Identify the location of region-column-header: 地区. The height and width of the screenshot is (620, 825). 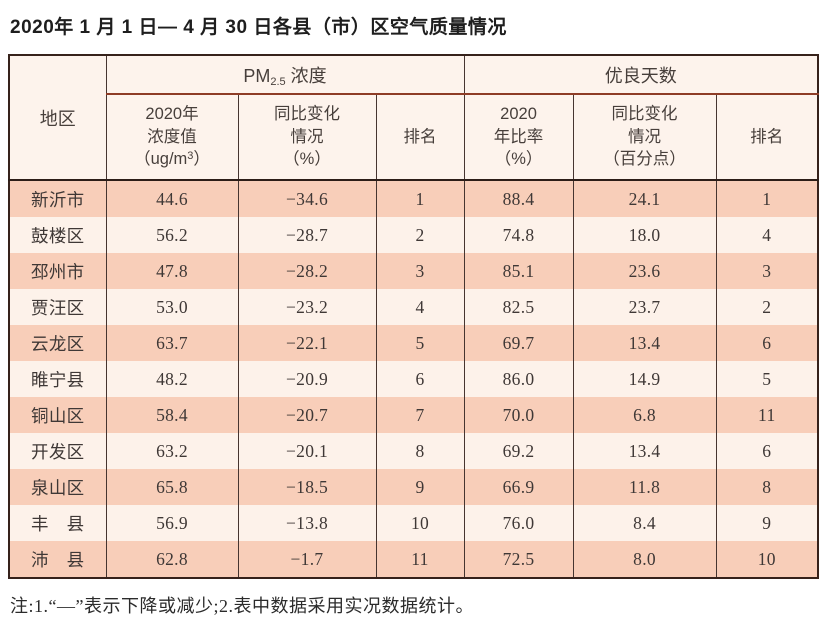
(57, 118).